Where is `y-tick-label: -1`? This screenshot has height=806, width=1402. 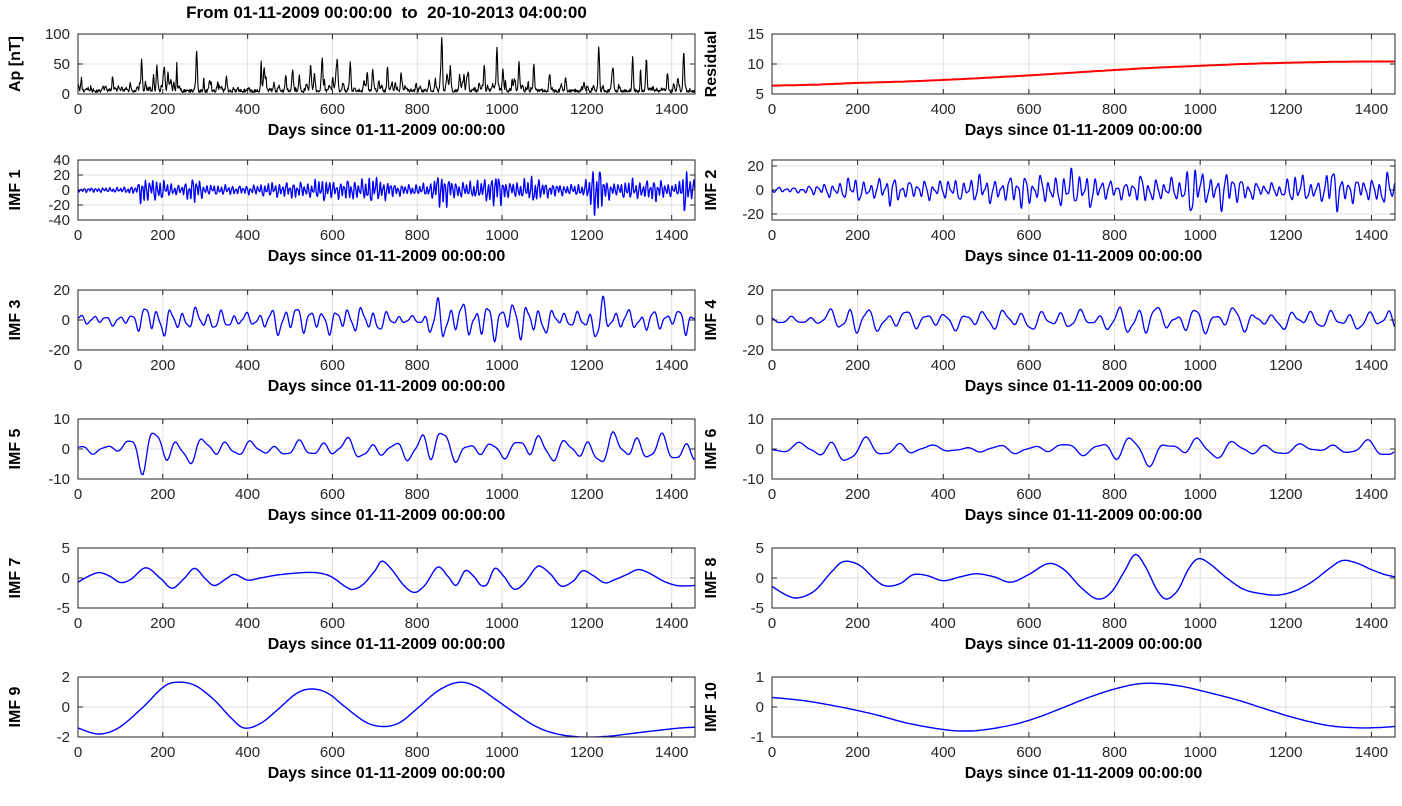 y-tick-label: -1 is located at coordinates (757, 737).